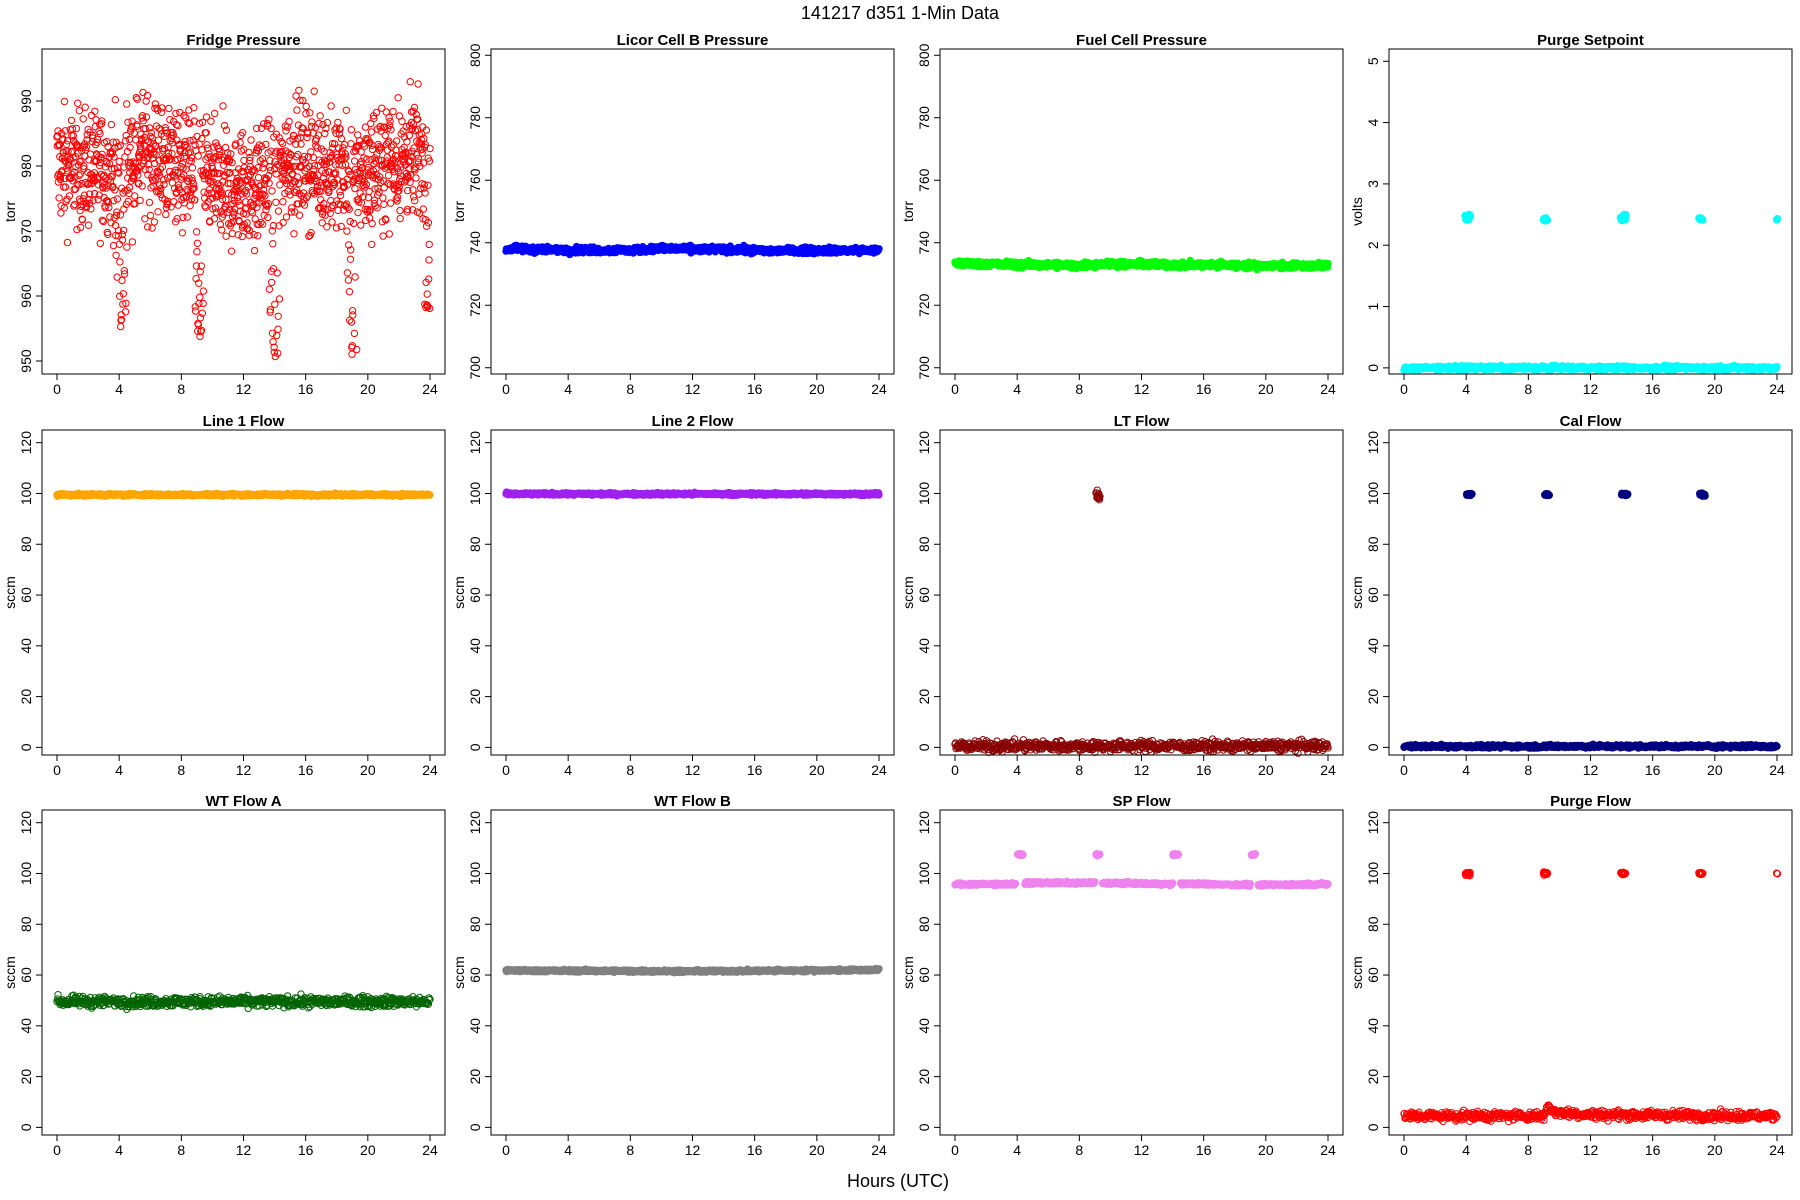 The height and width of the screenshot is (1200, 1800). What do you see at coordinates (908, 211) in the screenshot?
I see `y-axis-label: torr` at bounding box center [908, 211].